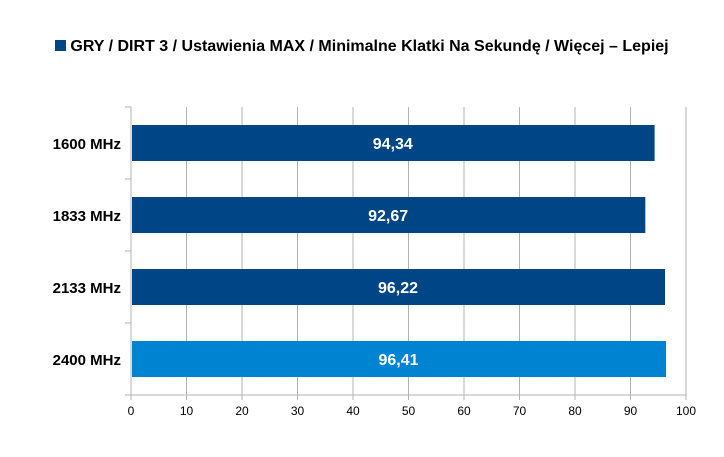  I want to click on data-label: 96,22, so click(398, 288).